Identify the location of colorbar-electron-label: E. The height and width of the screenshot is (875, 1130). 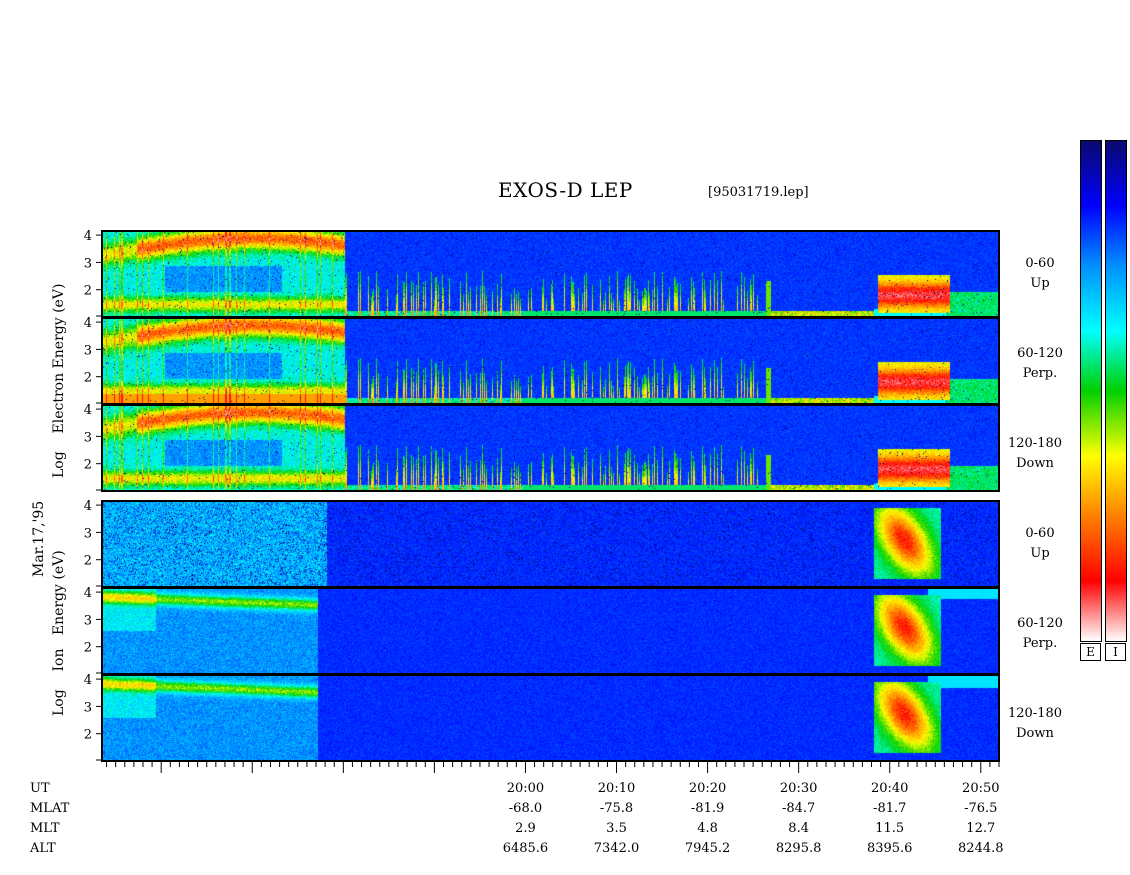
(1090, 652).